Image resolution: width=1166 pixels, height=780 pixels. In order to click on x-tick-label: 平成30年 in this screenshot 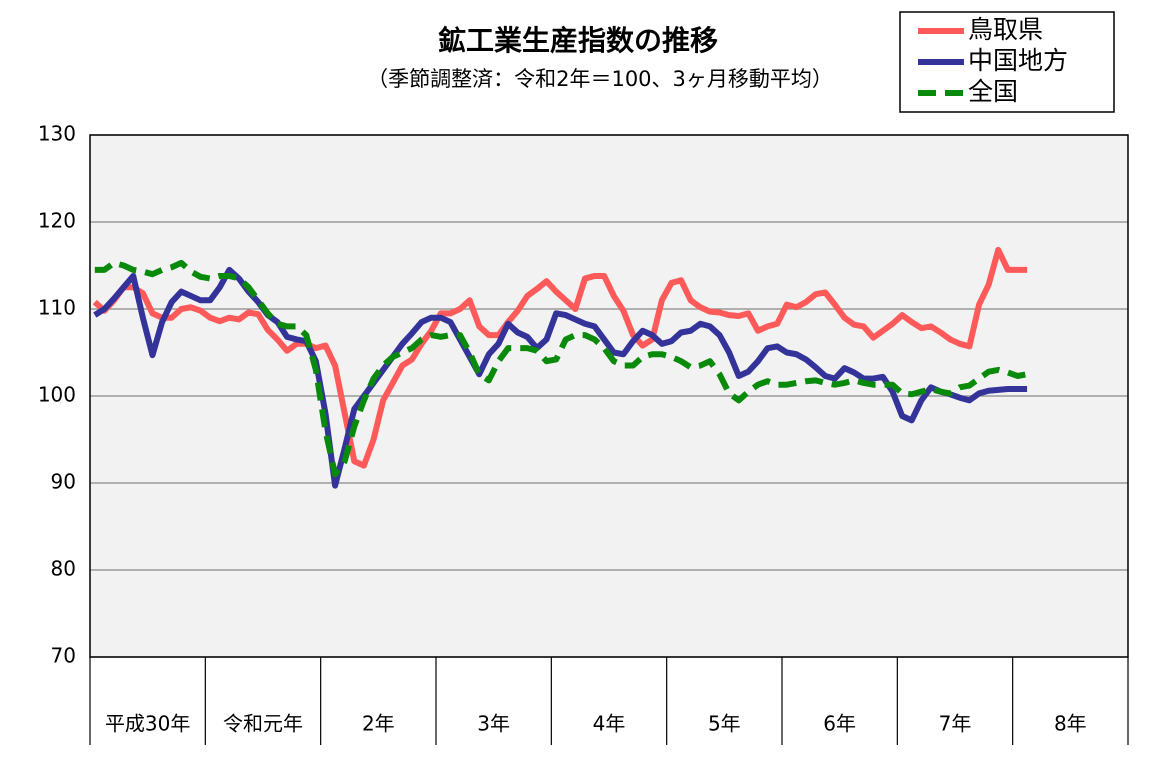, I will do `click(147, 724)`.